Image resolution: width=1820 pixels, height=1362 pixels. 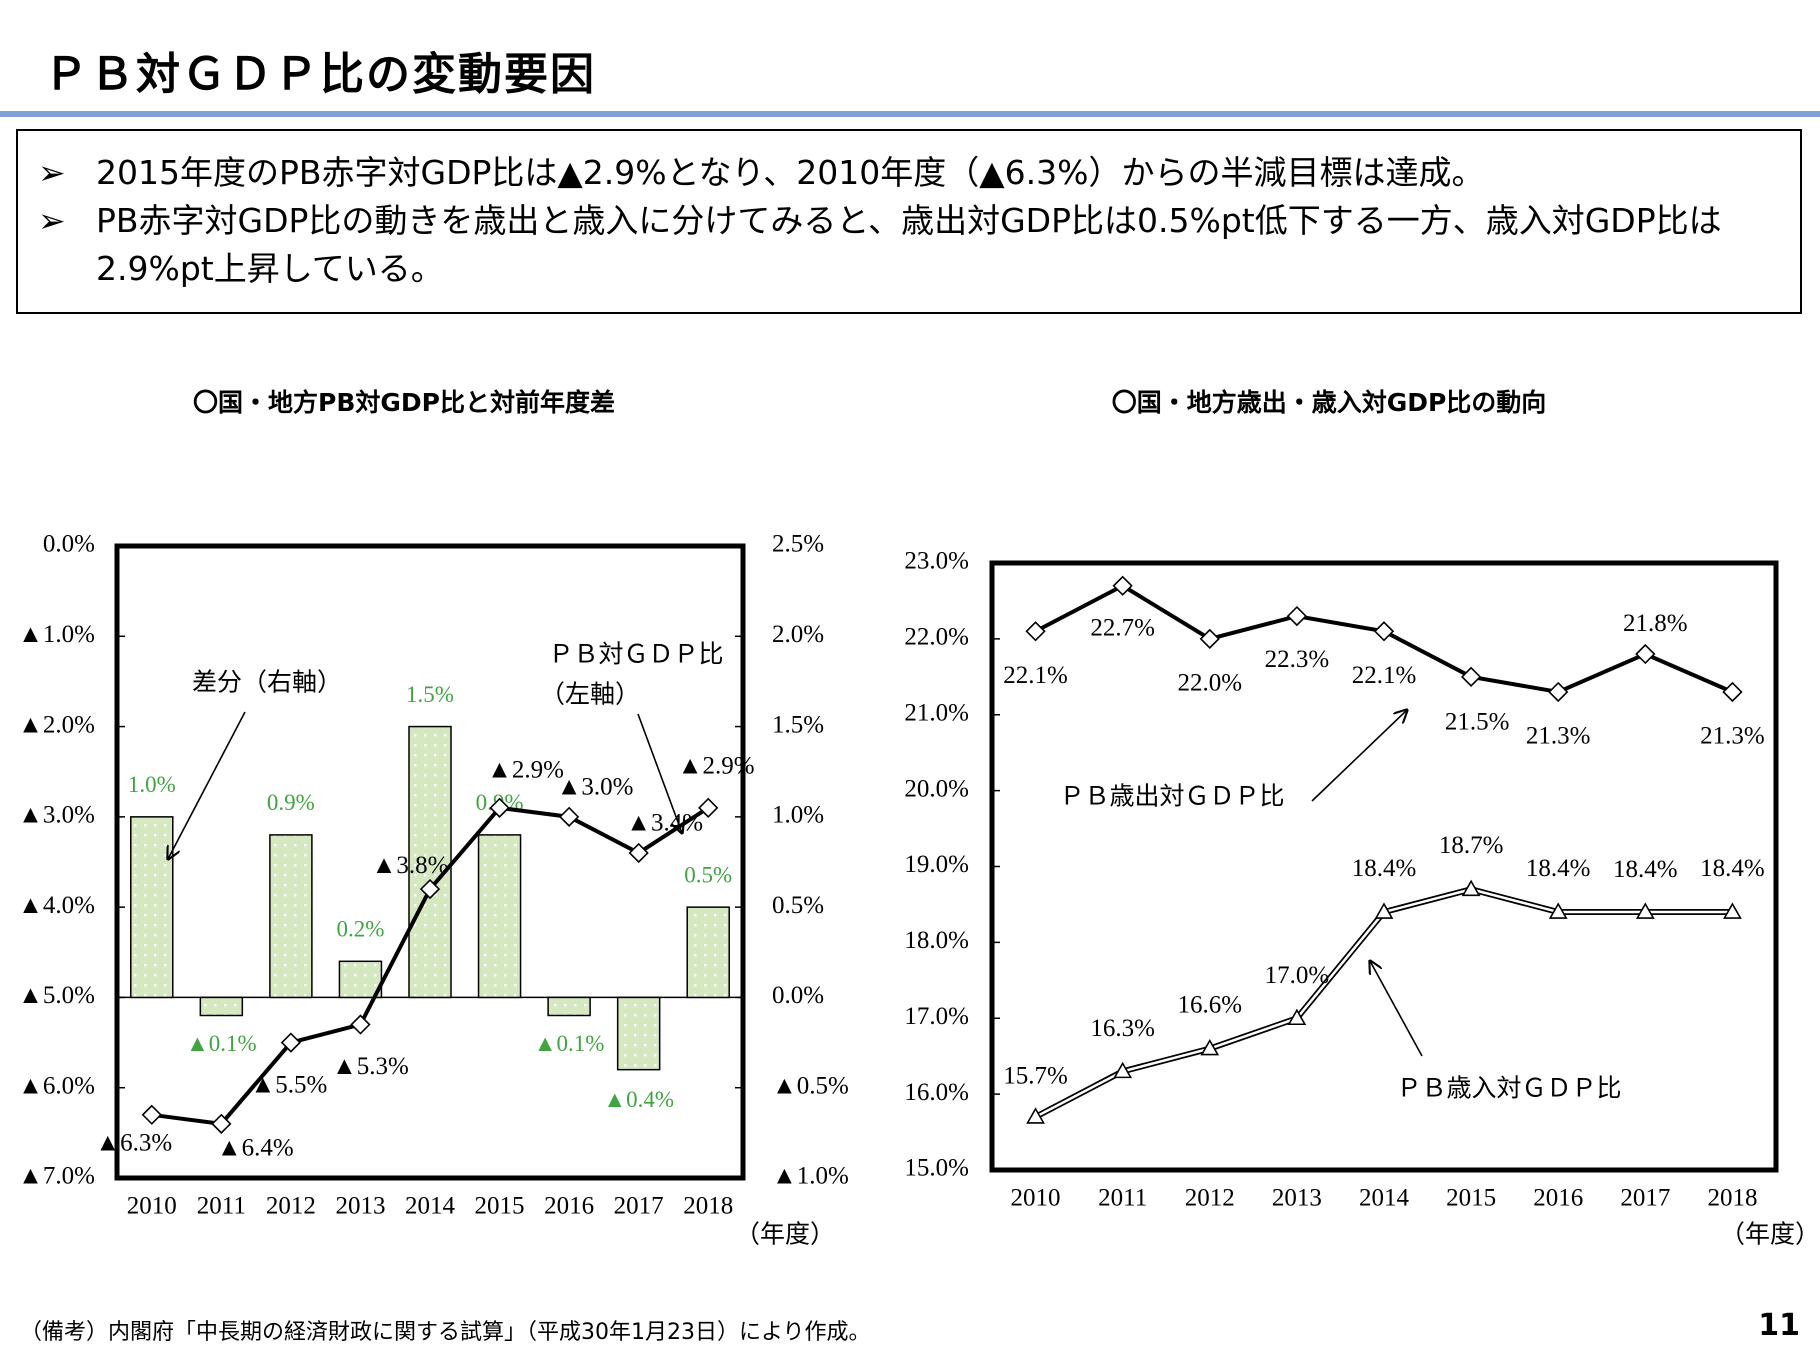 What do you see at coordinates (798, 724) in the screenshot?
I see `y2-tick-label: 1.5%` at bounding box center [798, 724].